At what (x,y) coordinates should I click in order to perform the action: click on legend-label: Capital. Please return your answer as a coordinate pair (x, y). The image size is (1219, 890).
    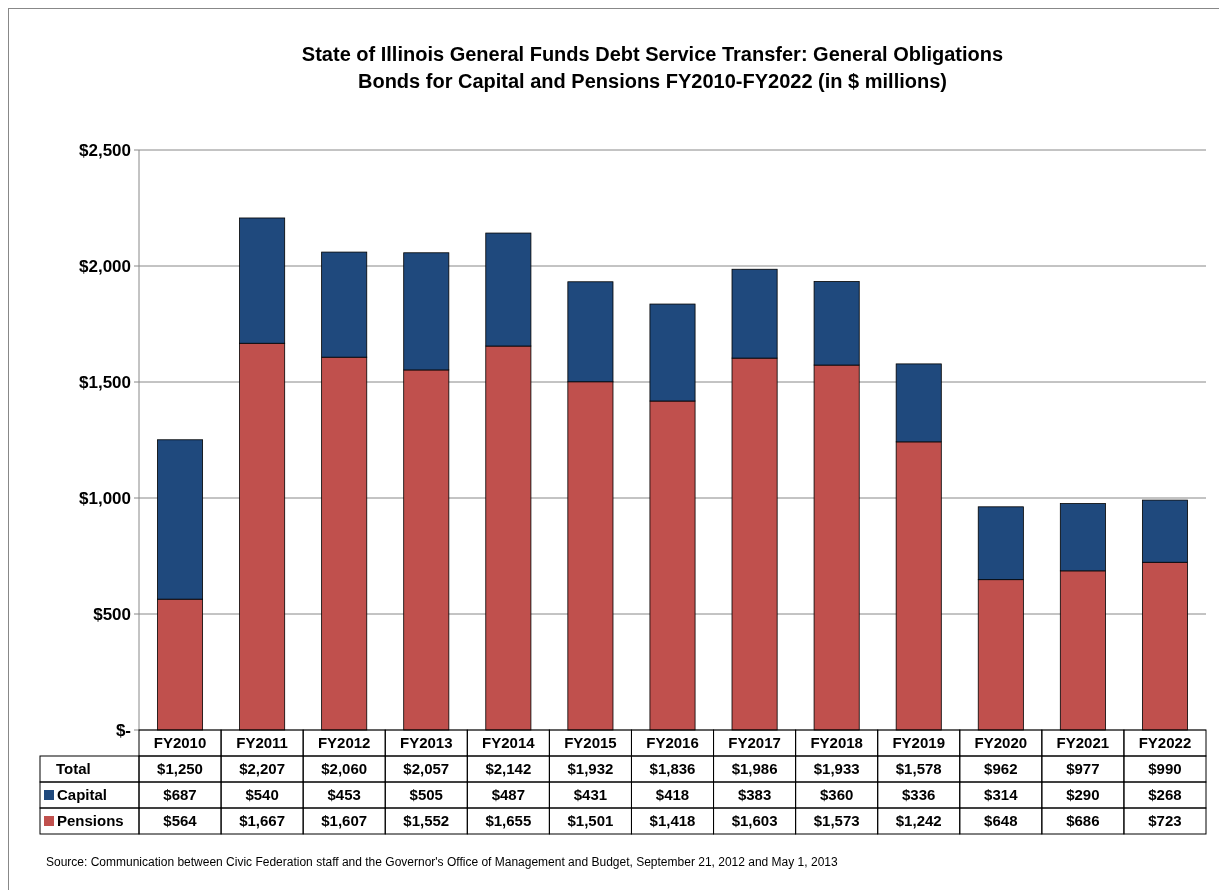
    Looking at the image, I should click on (82, 795).